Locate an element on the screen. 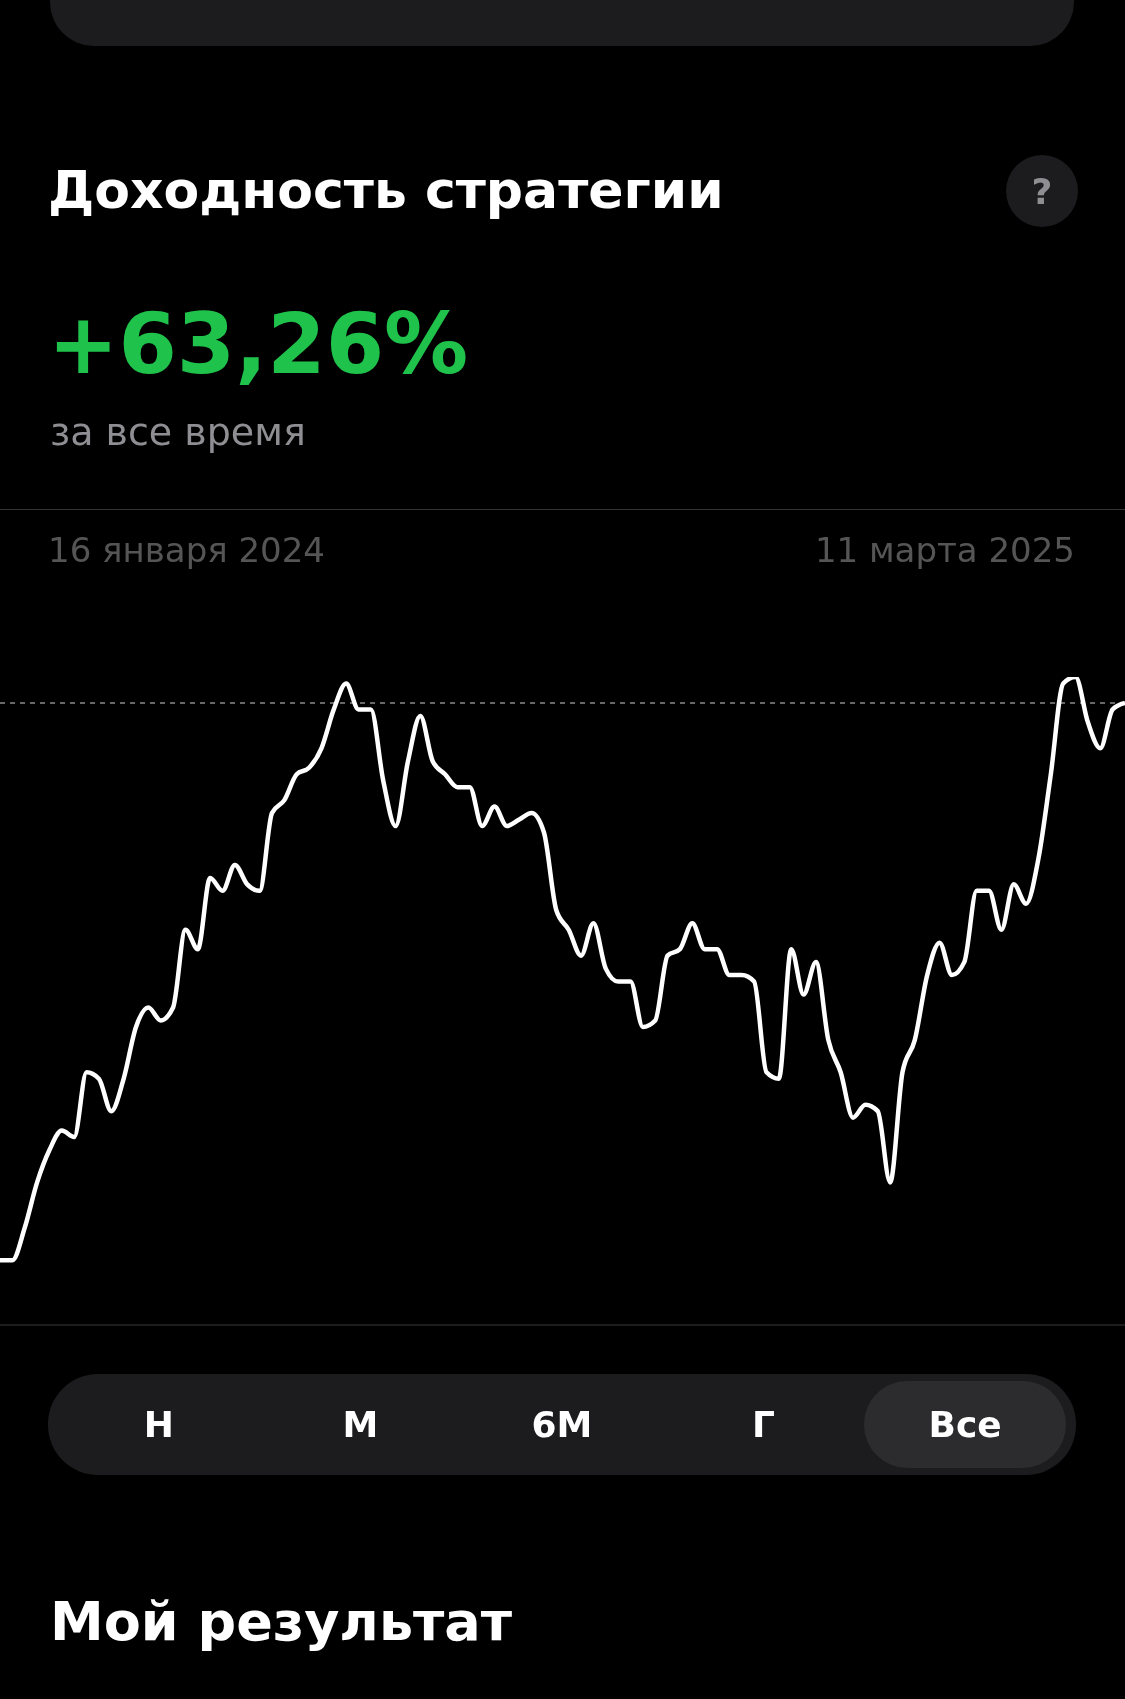  text: за все время is located at coordinates (178, 432).